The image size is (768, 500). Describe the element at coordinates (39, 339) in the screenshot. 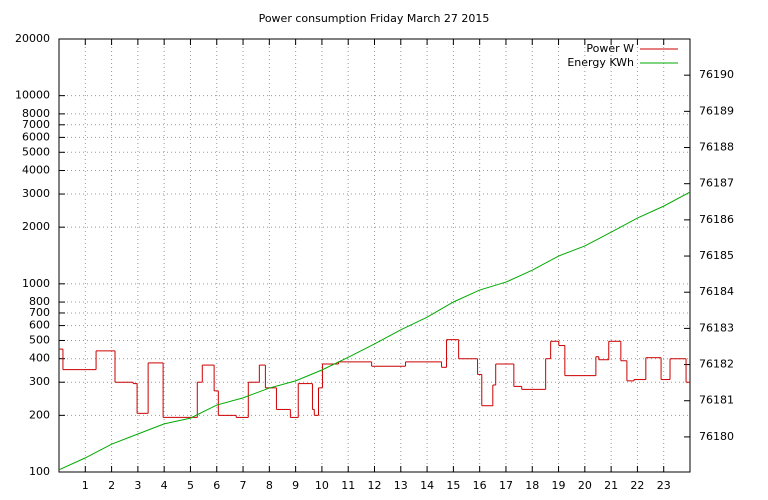

I see `y-tick-label: 500` at that location.